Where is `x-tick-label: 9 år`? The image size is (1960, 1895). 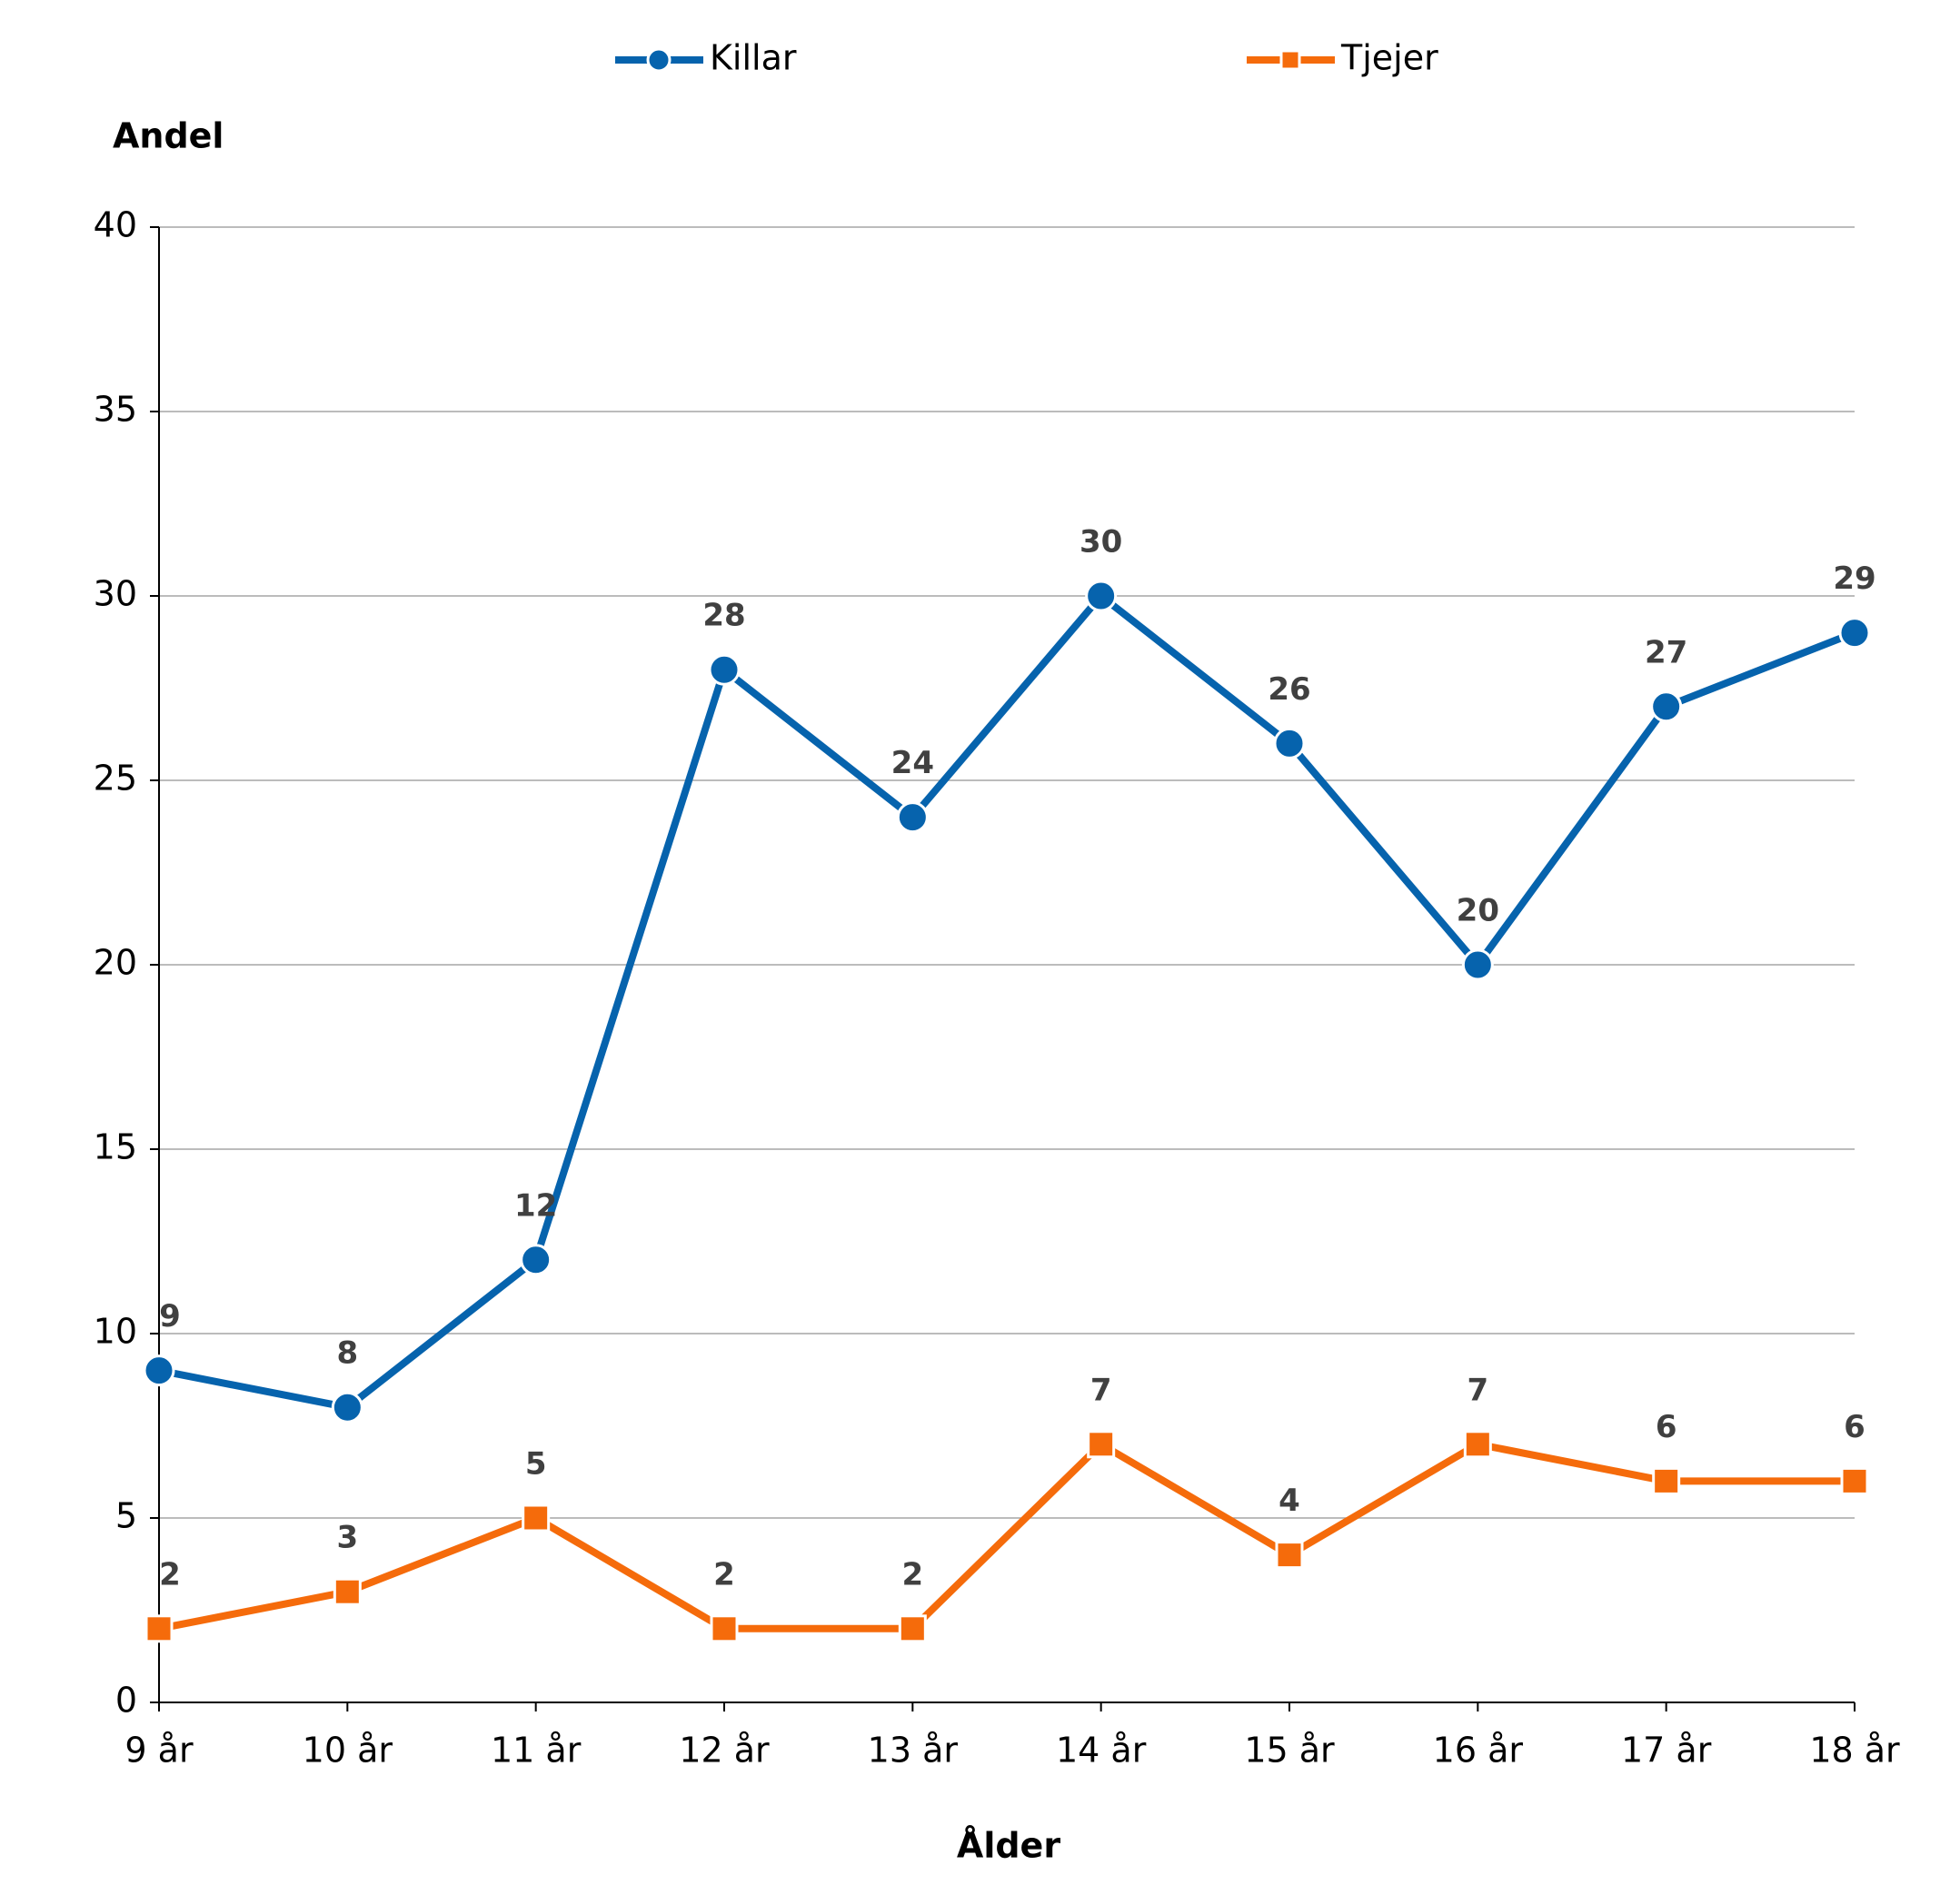 x-tick-label: 9 år is located at coordinates (159, 1751).